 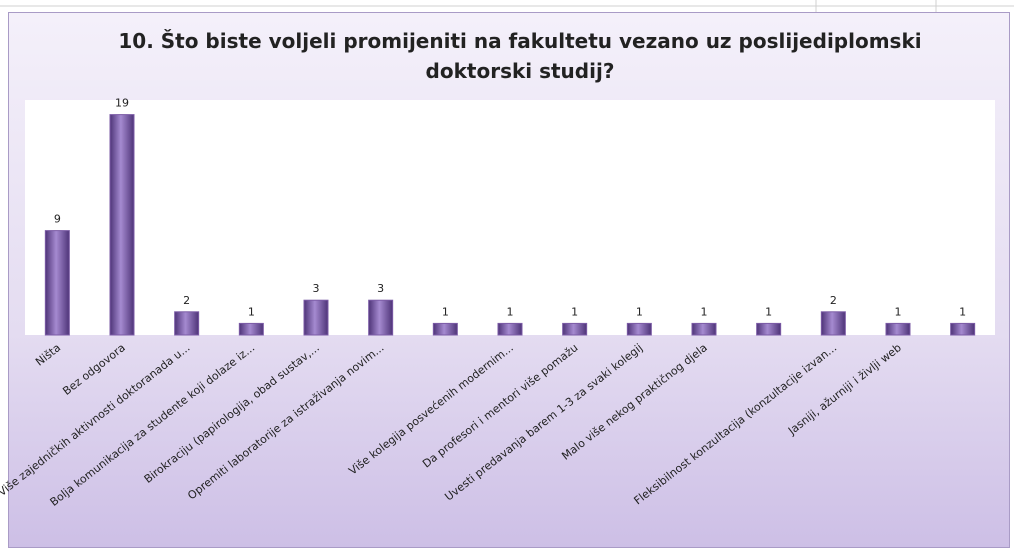 What do you see at coordinates (94, 369) in the screenshot?
I see `x-tick-label: Bez odgovora` at bounding box center [94, 369].